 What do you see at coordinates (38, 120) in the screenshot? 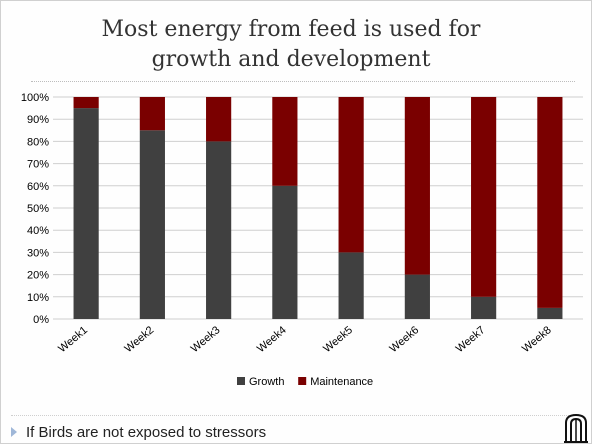
I see `y-tick-label: 90%` at bounding box center [38, 120].